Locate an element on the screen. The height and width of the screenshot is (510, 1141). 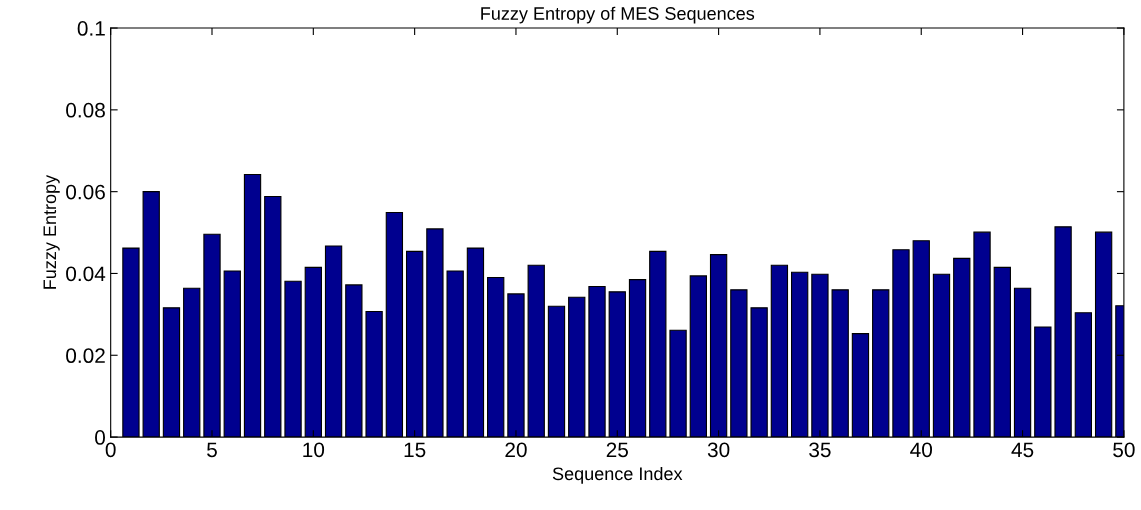
x-tick-label: 40 is located at coordinates (921, 450).